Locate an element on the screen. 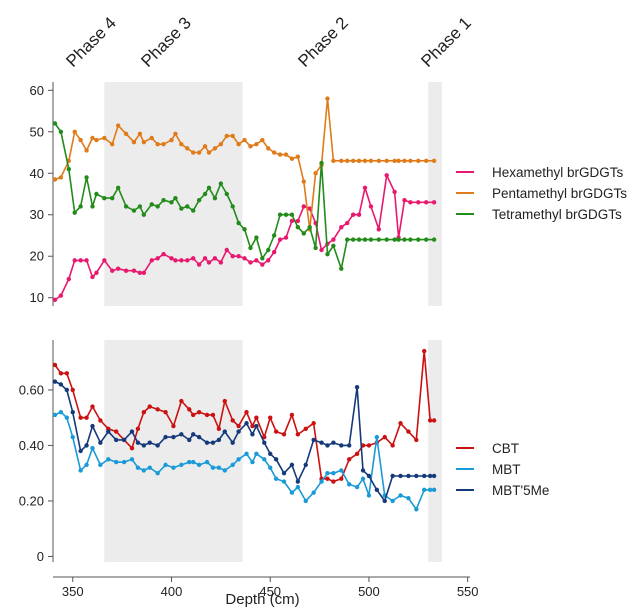 This screenshot has width=642, height=608. top-y-tick-label: 40 is located at coordinates (37, 173).